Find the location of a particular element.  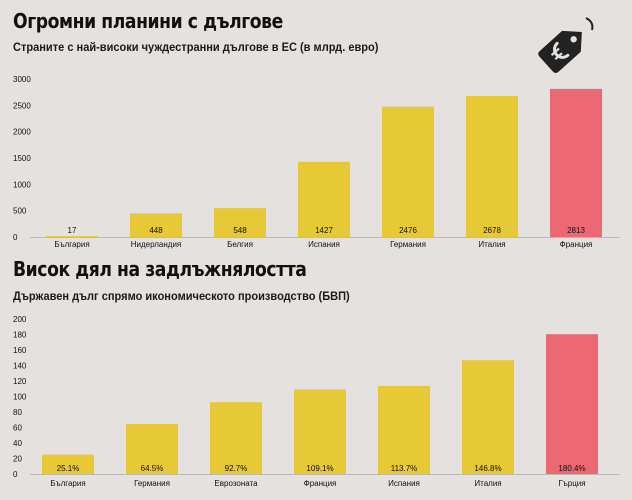

chart-1-category-label: Германия is located at coordinates (408, 244).